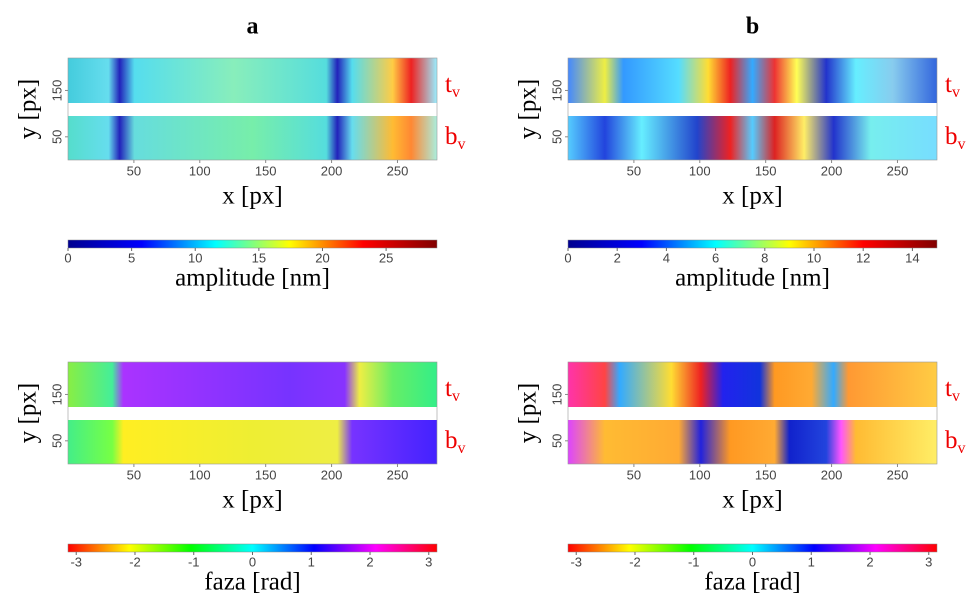 The image size is (971, 594). I want to click on colorbar-tick-label: 10, so click(814, 257).